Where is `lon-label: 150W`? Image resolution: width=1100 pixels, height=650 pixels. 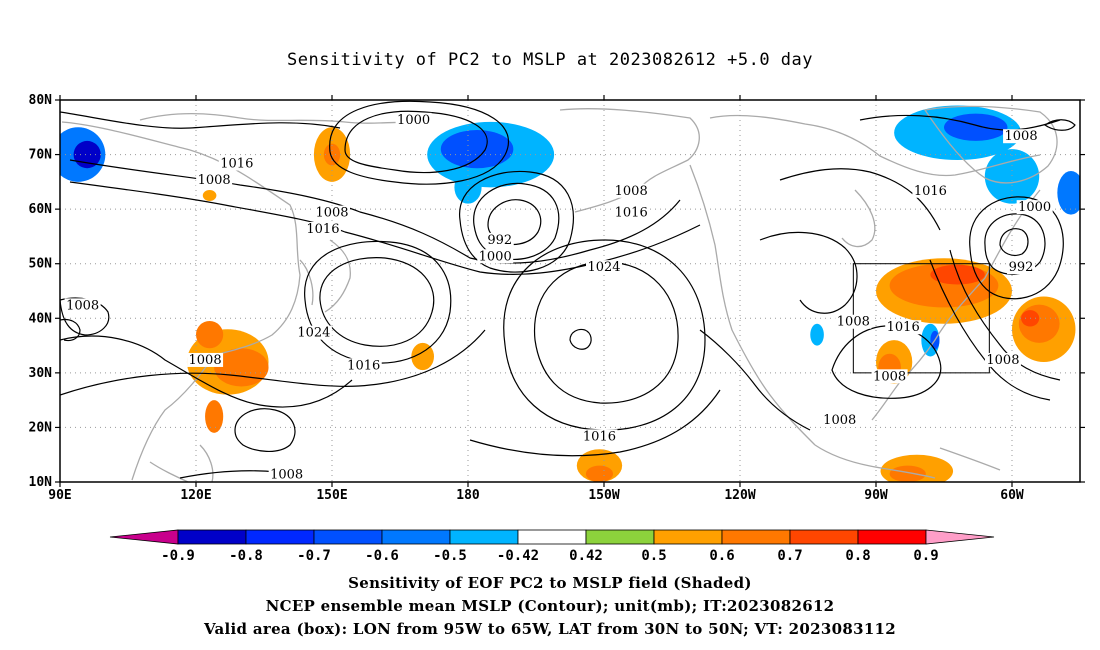 lon-label: 150W is located at coordinates (603, 495).